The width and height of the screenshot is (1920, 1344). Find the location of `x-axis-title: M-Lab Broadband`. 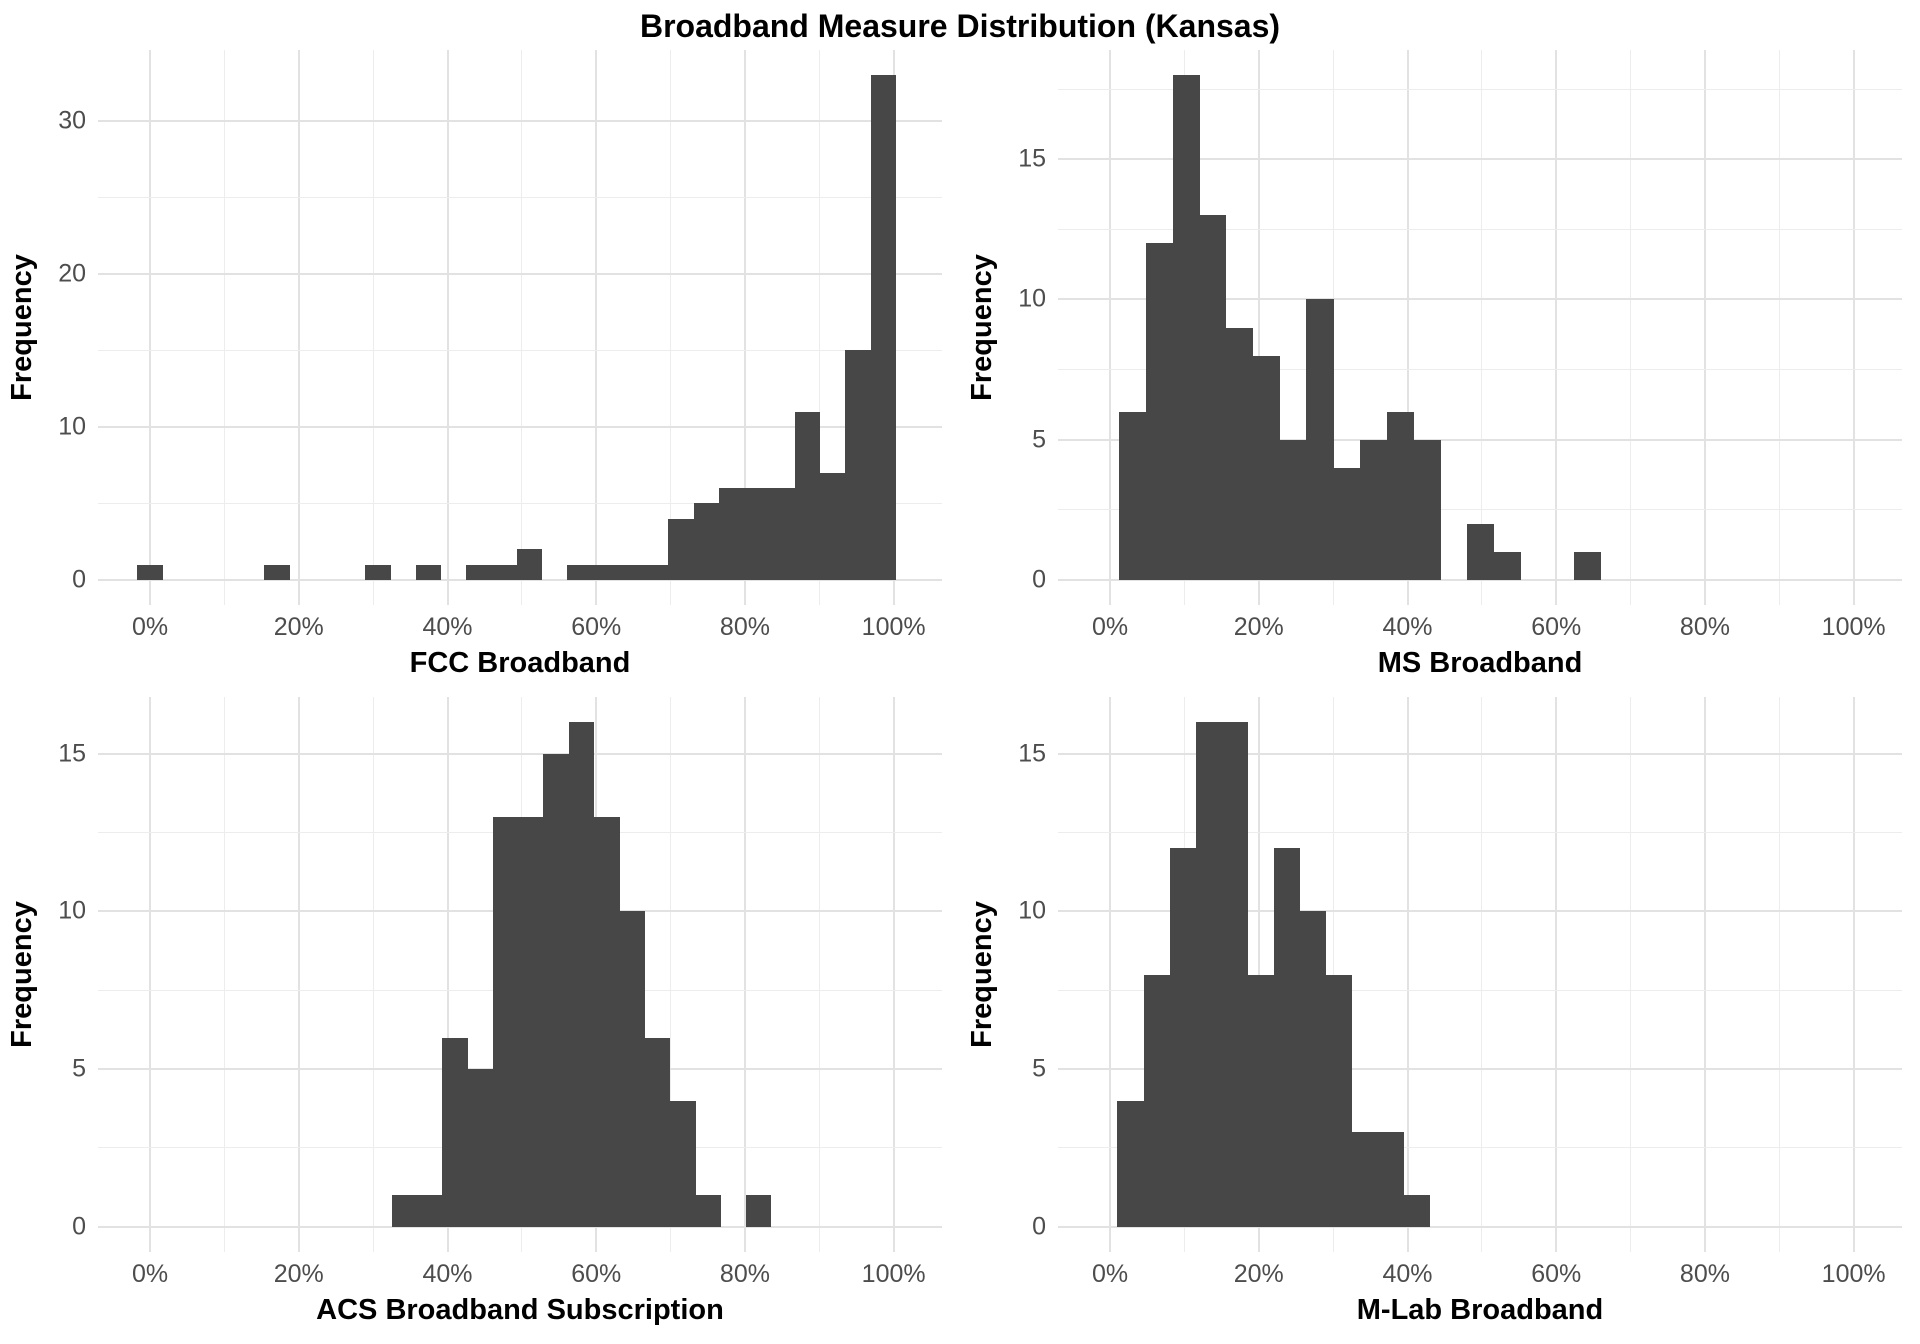

x-axis-title: M-Lab Broadband is located at coordinates (1480, 1310).